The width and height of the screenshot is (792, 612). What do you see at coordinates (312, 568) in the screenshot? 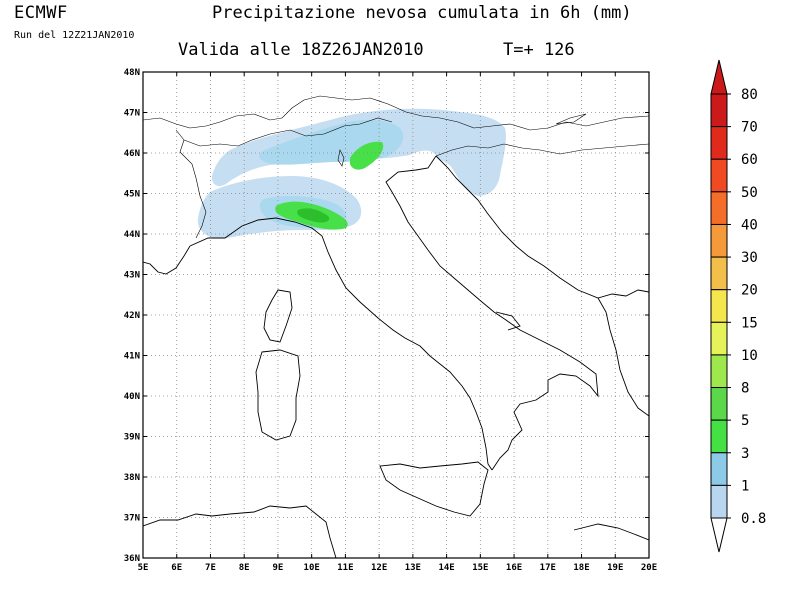
I see `lon-label: 10E` at bounding box center [312, 568].